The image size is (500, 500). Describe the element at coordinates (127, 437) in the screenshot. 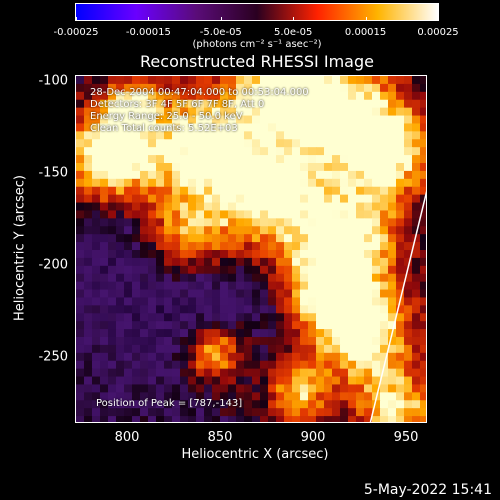

I see `x-tick-label: 800` at that location.